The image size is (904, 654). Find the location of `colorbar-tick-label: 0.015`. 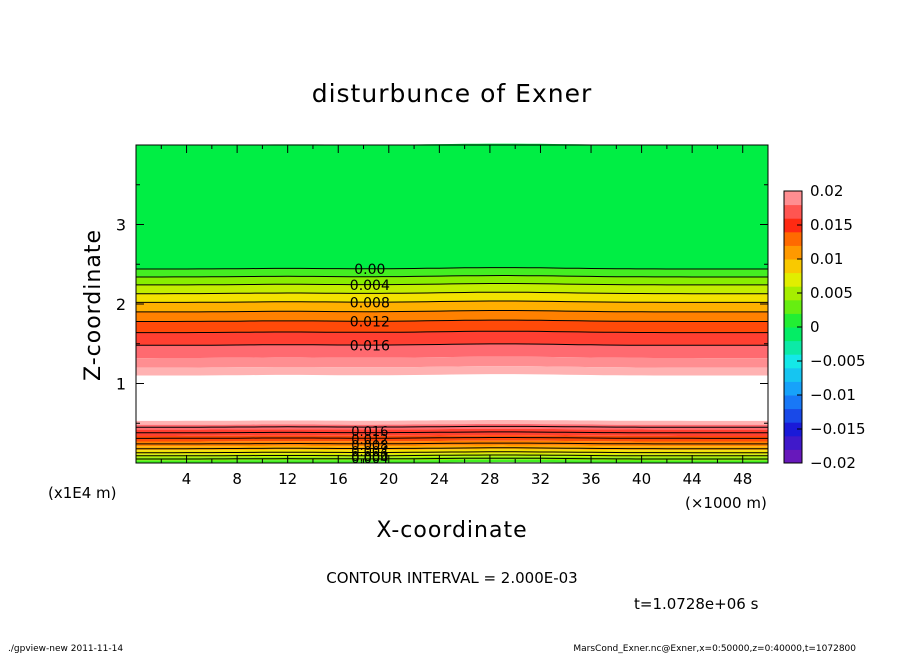

colorbar-tick-label: 0.015 is located at coordinates (831, 225).